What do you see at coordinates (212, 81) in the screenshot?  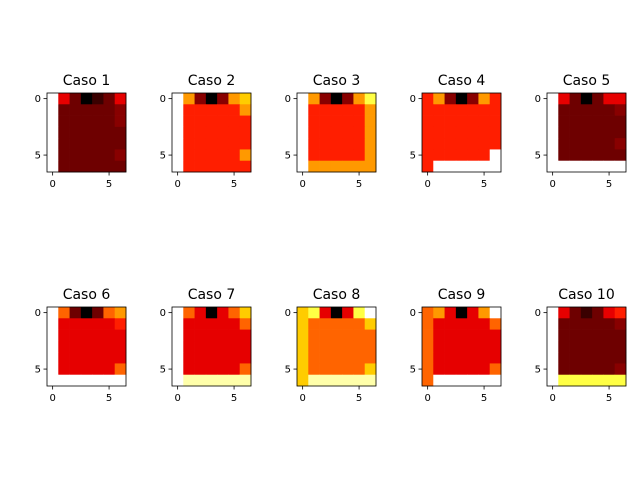 I see `panel-title: Caso 2` at bounding box center [212, 81].